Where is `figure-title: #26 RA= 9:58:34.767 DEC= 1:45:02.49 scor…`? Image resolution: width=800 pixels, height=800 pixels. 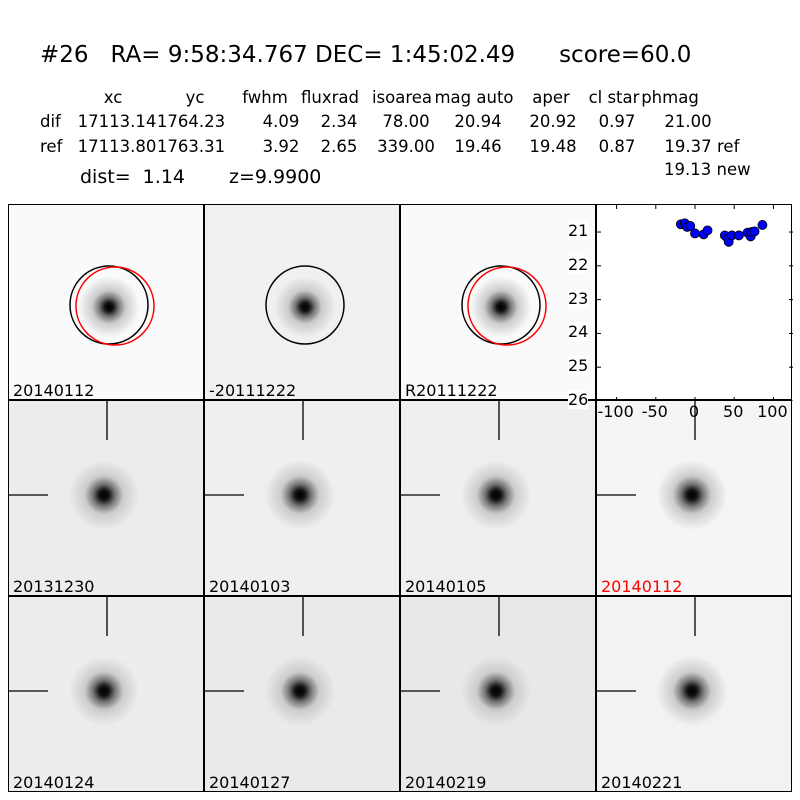
figure-title: #26 RA= 9:58:34.767 DEC= 1:45:02.49 scor… is located at coordinates (365, 55).